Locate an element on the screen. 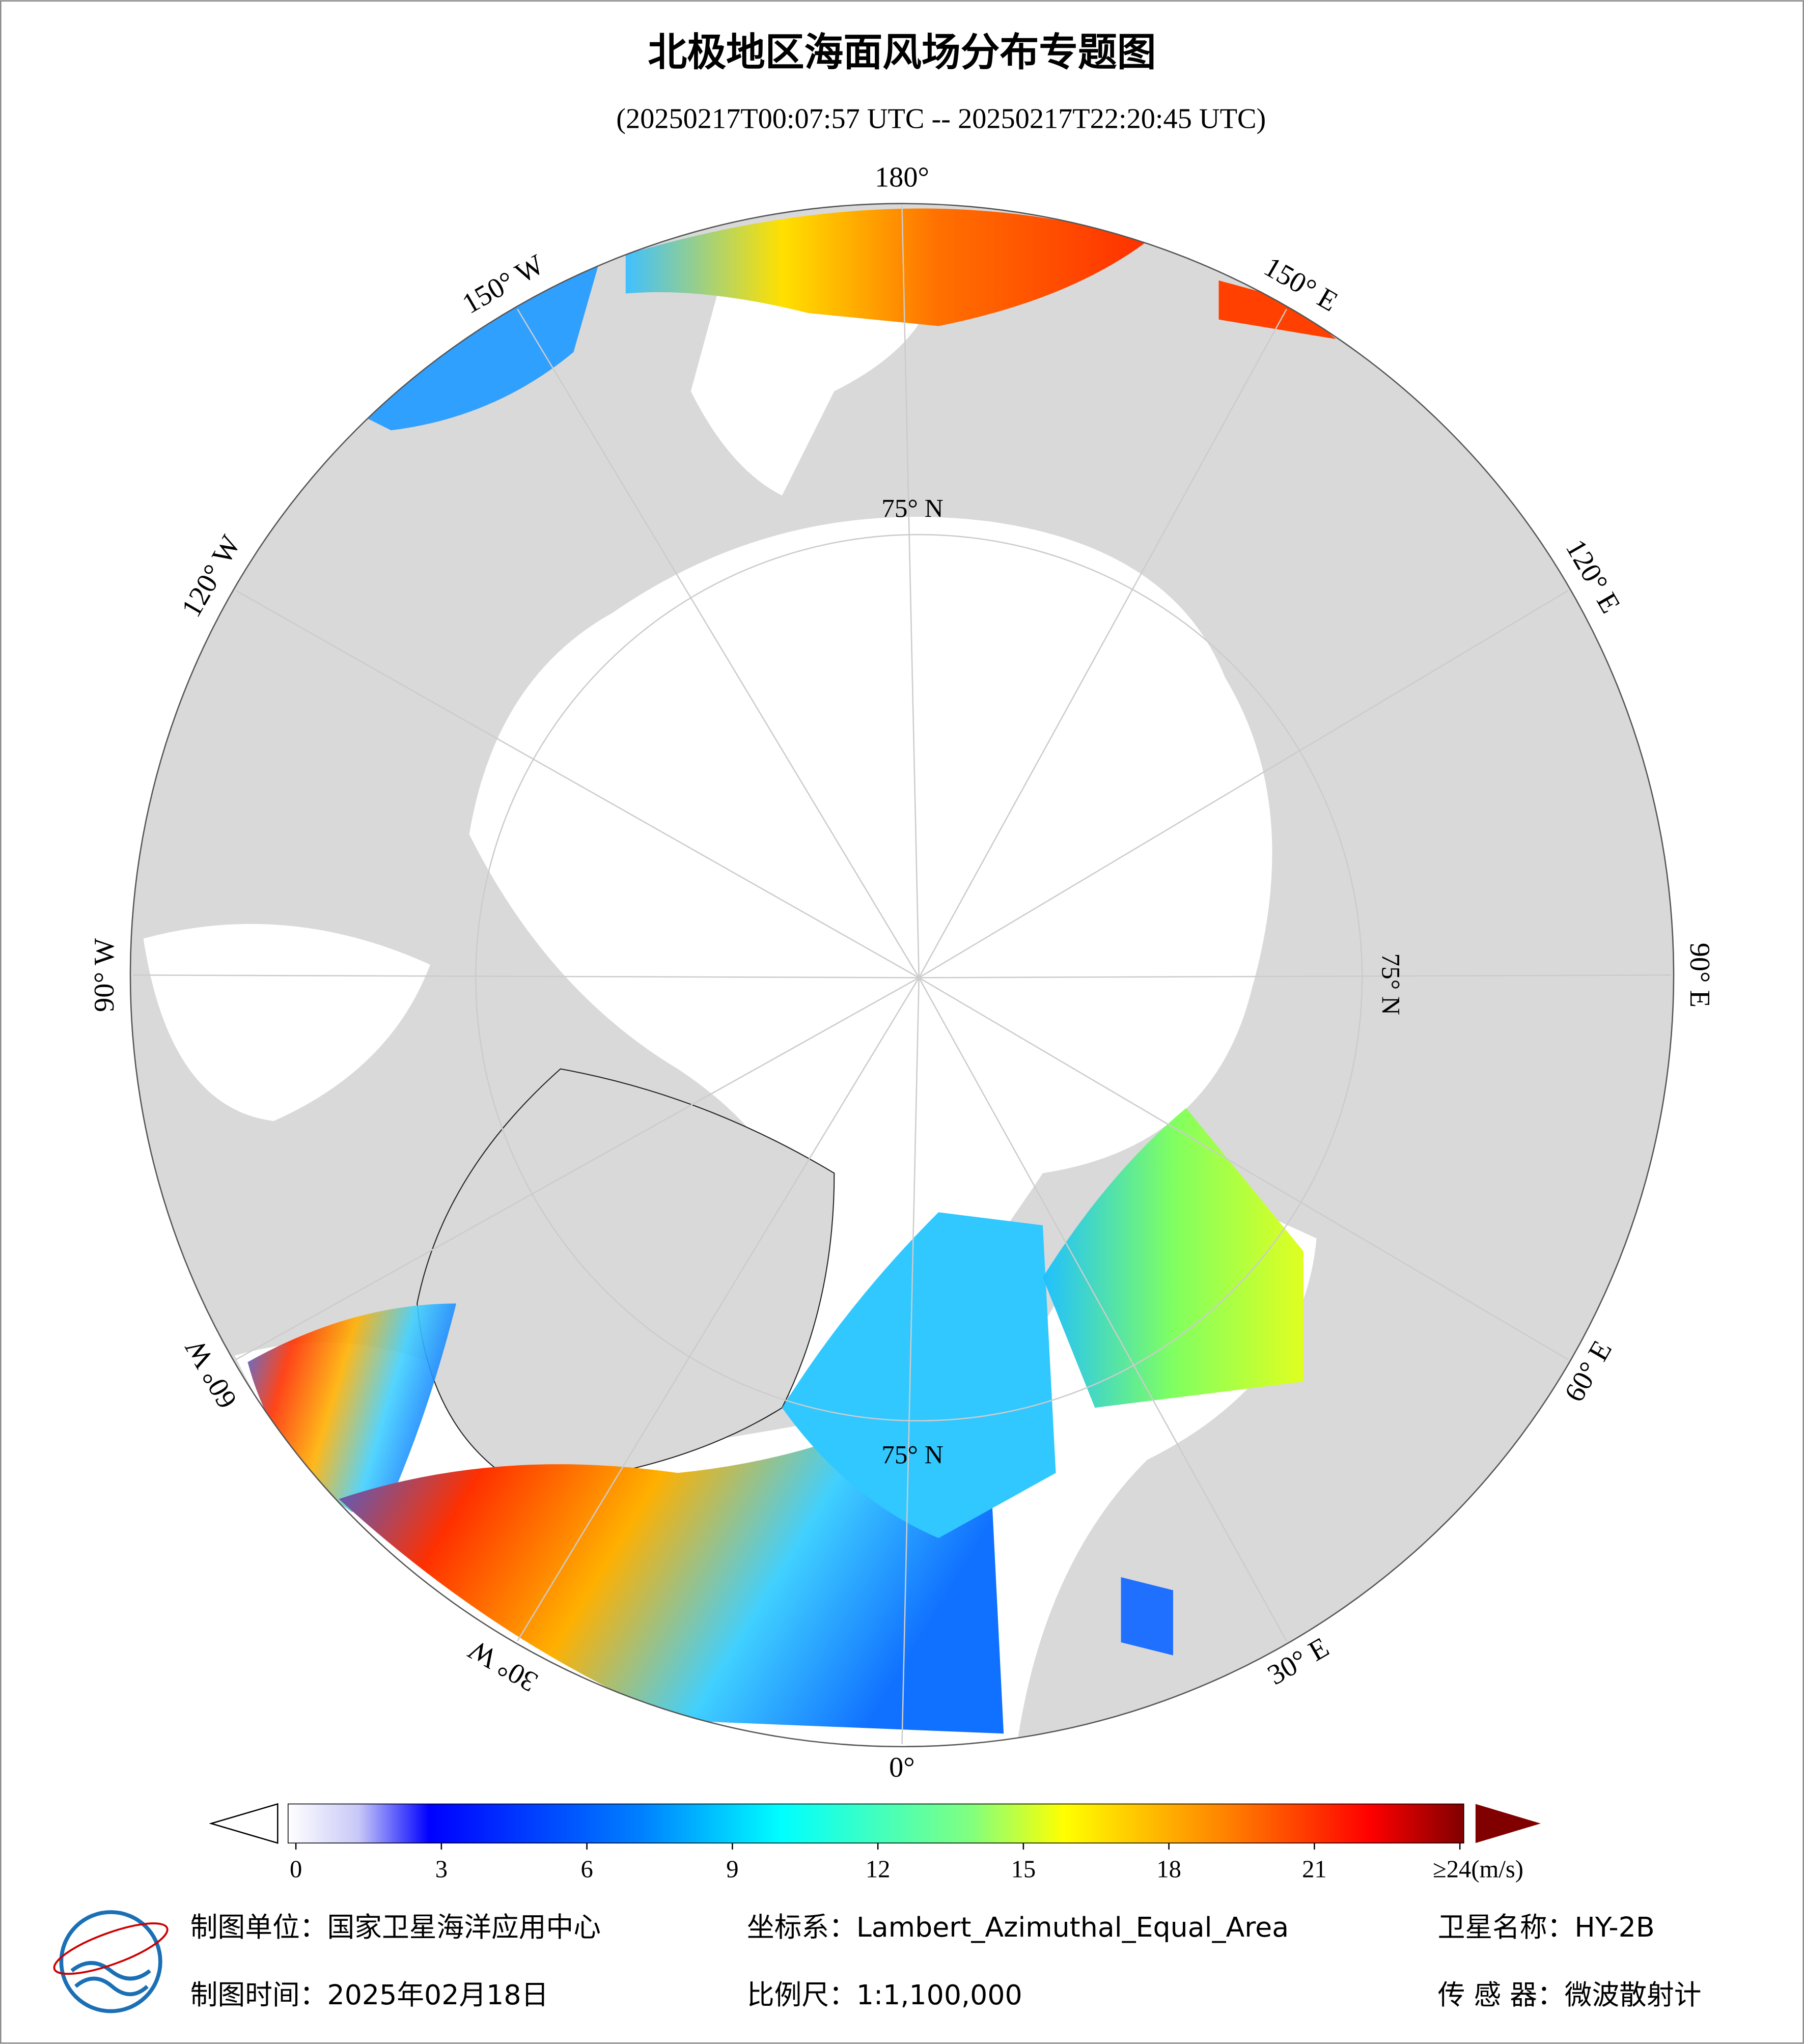  wind-bering is located at coordinates (482, 346).